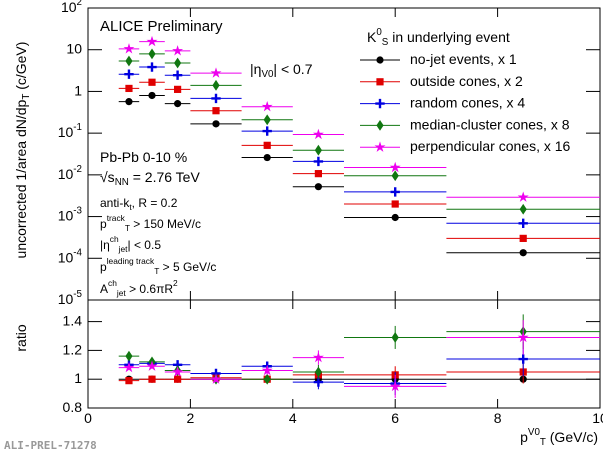  What do you see at coordinates (73, 407) in the screenshot?
I see `y-tick-label: 0.8` at bounding box center [73, 407].